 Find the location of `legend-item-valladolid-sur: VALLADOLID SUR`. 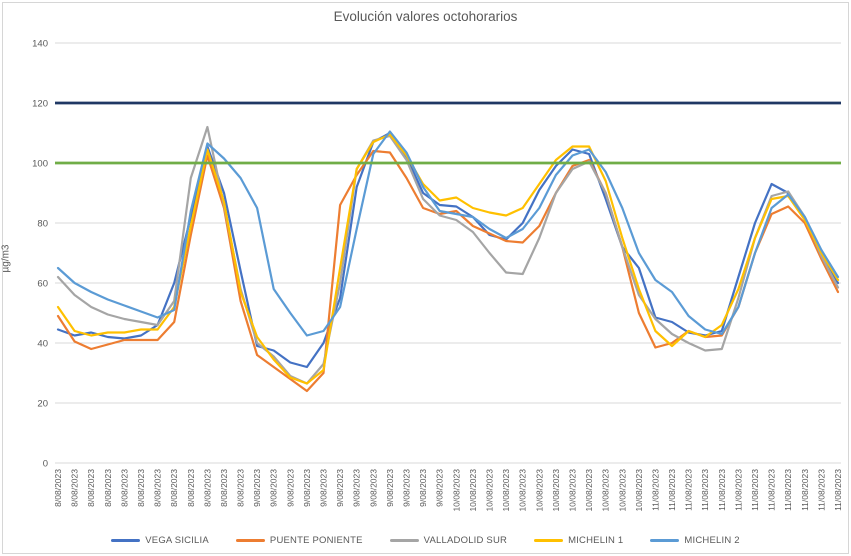

legend-item-valladolid-sur: VALLADOLID SUR is located at coordinates (448, 540).